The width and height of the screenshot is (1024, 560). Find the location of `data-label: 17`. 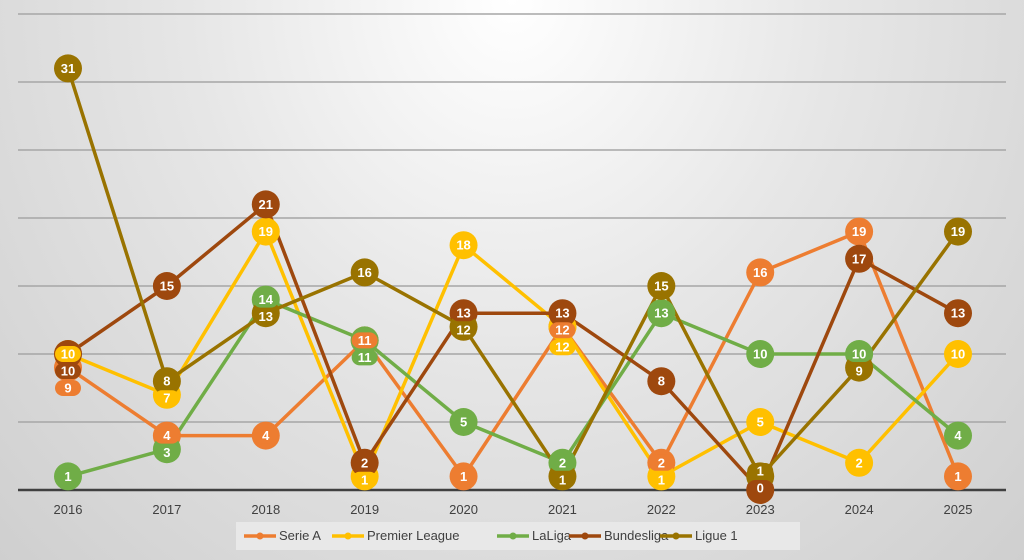

data-label: 17 is located at coordinates (859, 258).